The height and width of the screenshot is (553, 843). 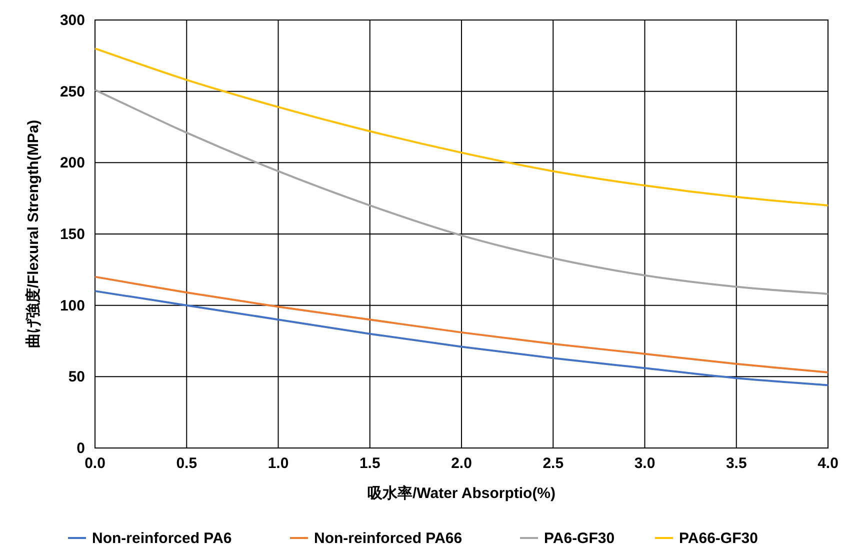 What do you see at coordinates (72, 234) in the screenshot?
I see `y-tick-label: 150` at bounding box center [72, 234].